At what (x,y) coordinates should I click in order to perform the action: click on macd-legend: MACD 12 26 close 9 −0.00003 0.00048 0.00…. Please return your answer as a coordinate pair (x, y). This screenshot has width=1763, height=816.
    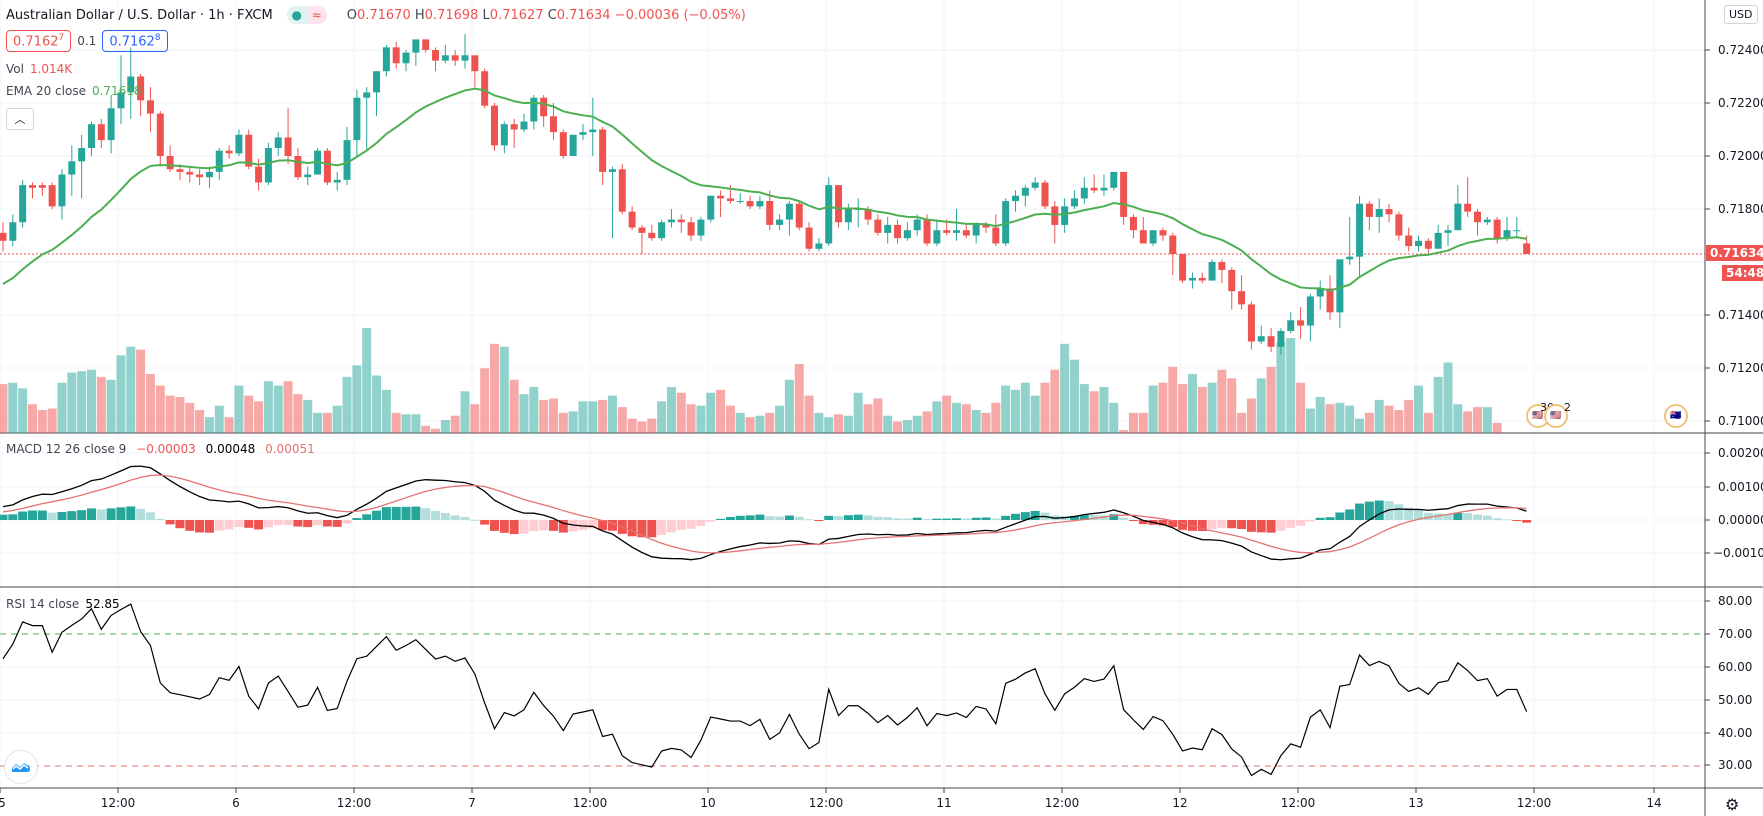
    Looking at the image, I should click on (160, 449).